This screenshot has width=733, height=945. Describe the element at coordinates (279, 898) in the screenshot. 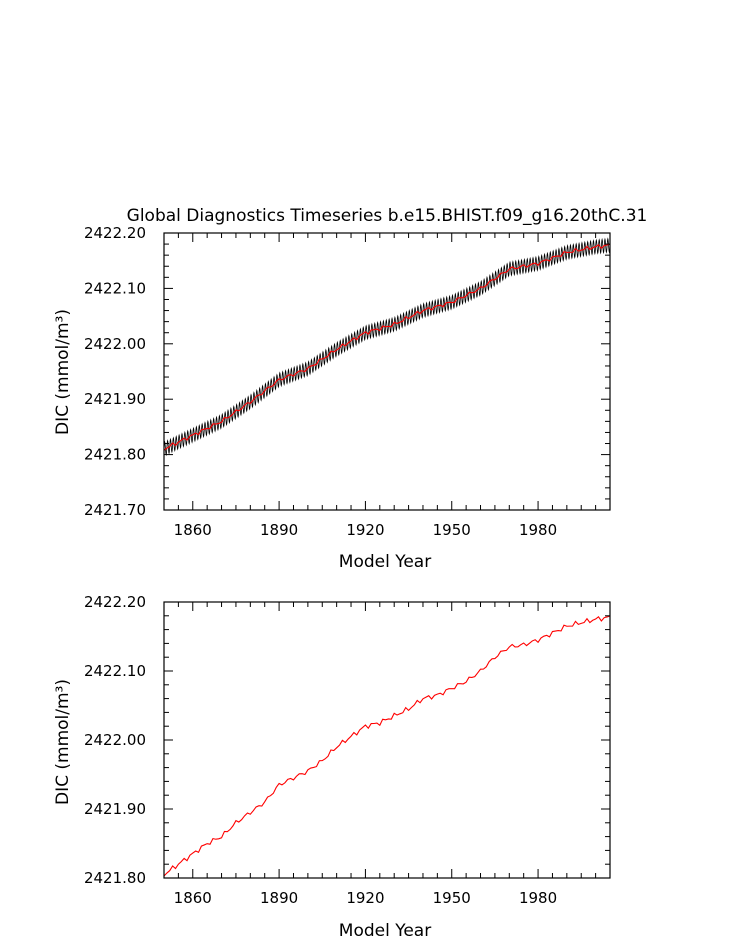

I see `bottom-x-tick-label: 1890` at that location.